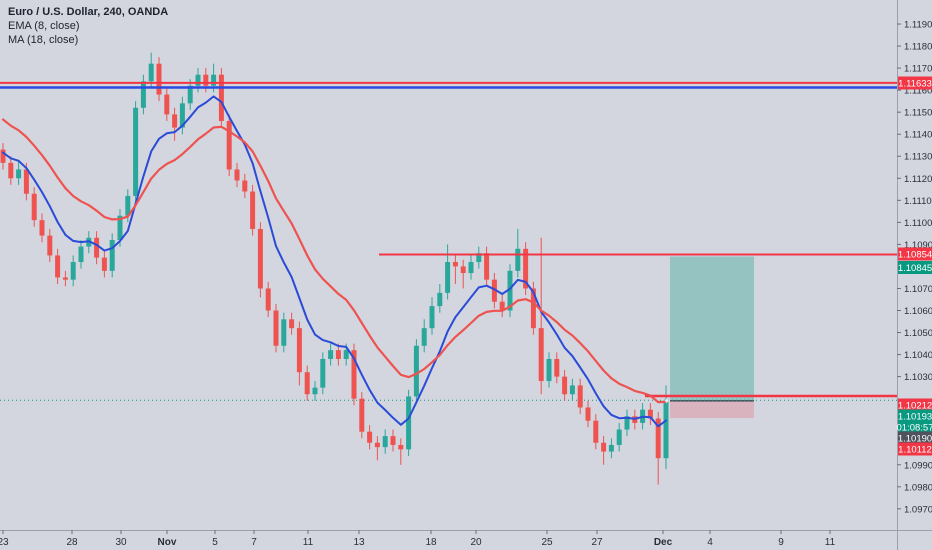 Image resolution: width=932 pixels, height=550 pixels. What do you see at coordinates (667, 401) in the screenshot?
I see `position-entry-marker-icon: ✦` at bounding box center [667, 401].